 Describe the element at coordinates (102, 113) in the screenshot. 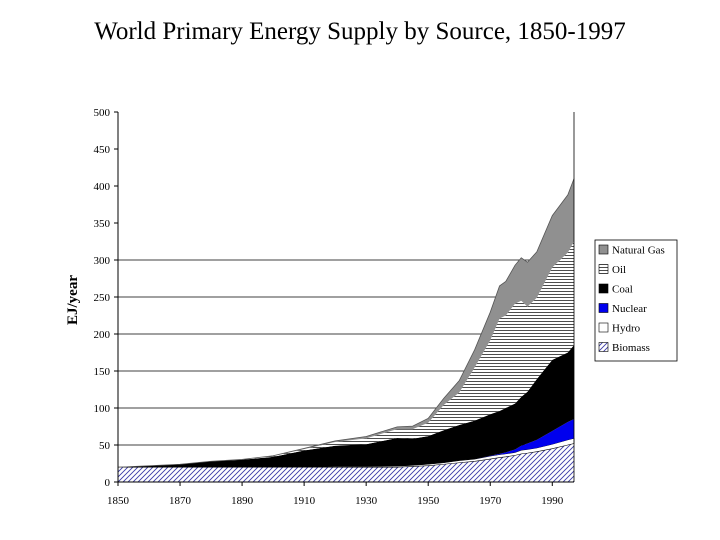

I see `y-tick-label-500: 500` at that location.